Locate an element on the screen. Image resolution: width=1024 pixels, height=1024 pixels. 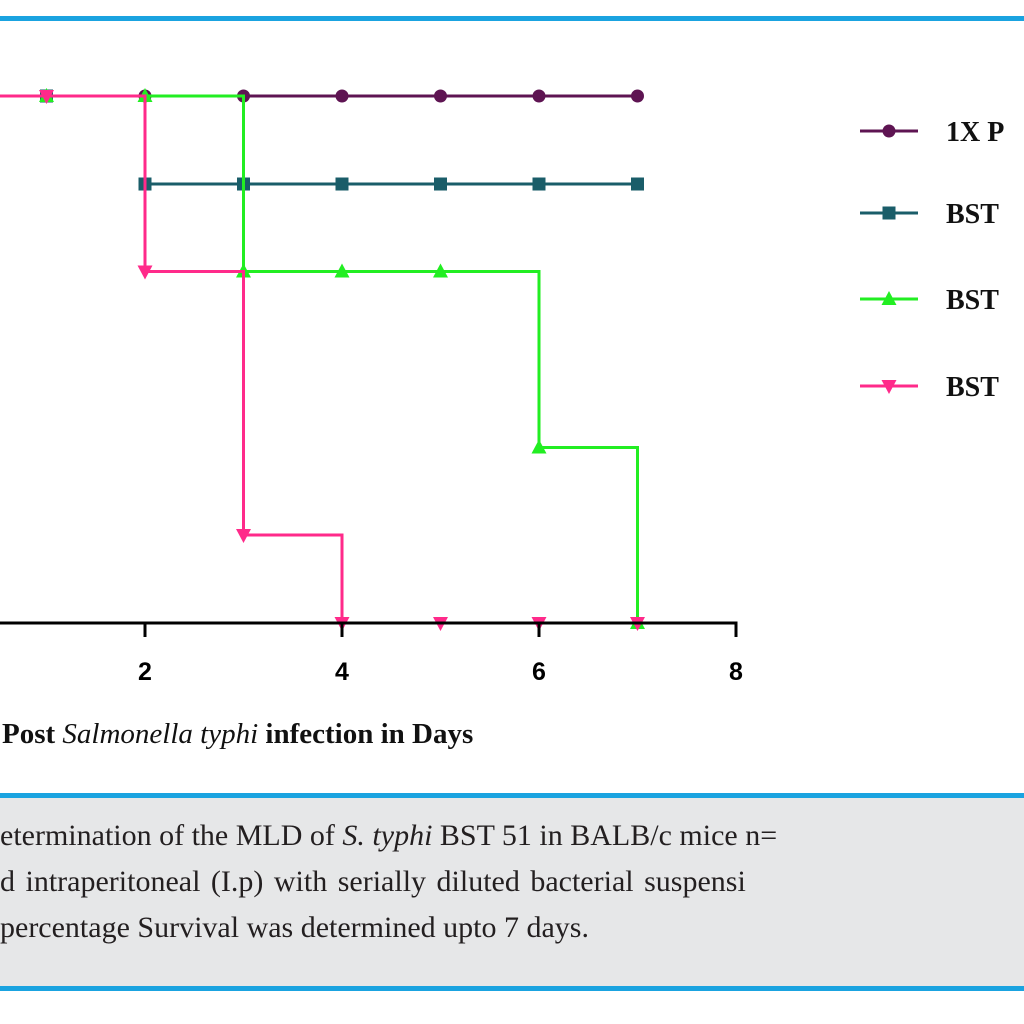
x-axis: 2 4 6 8 is located at coordinates (371, 653).